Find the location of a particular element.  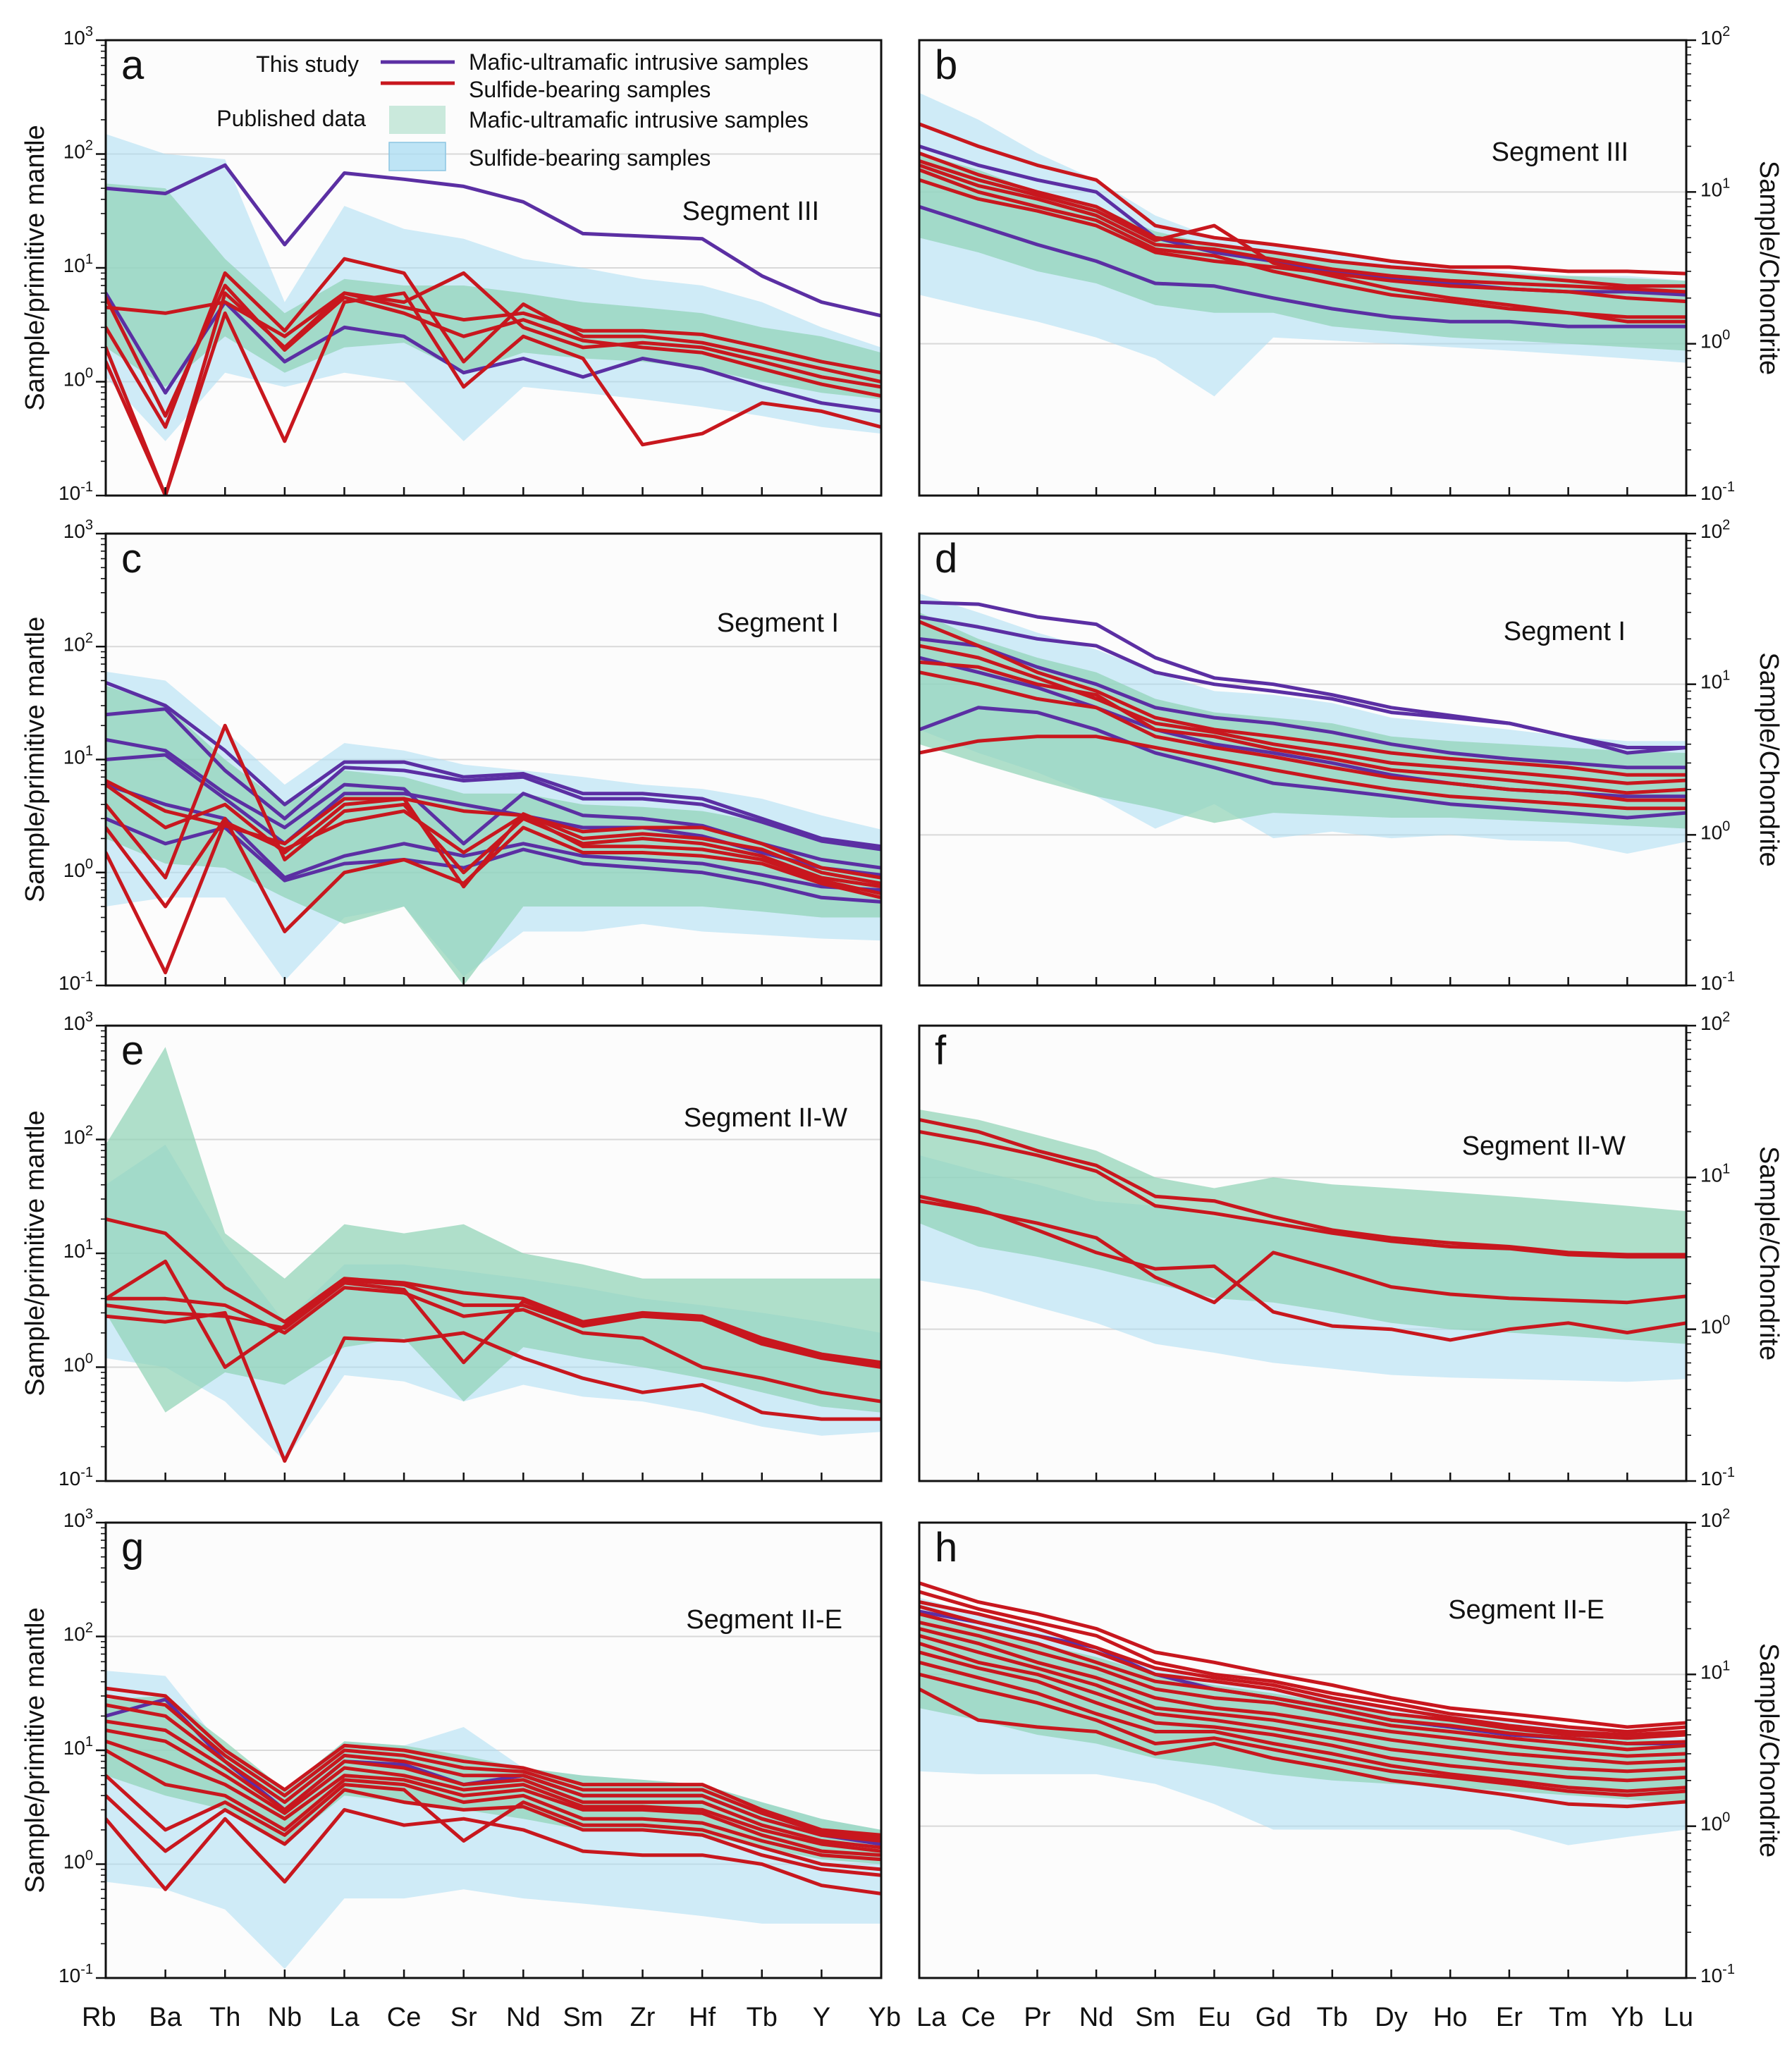

panel-letter: d is located at coordinates (946, 559).